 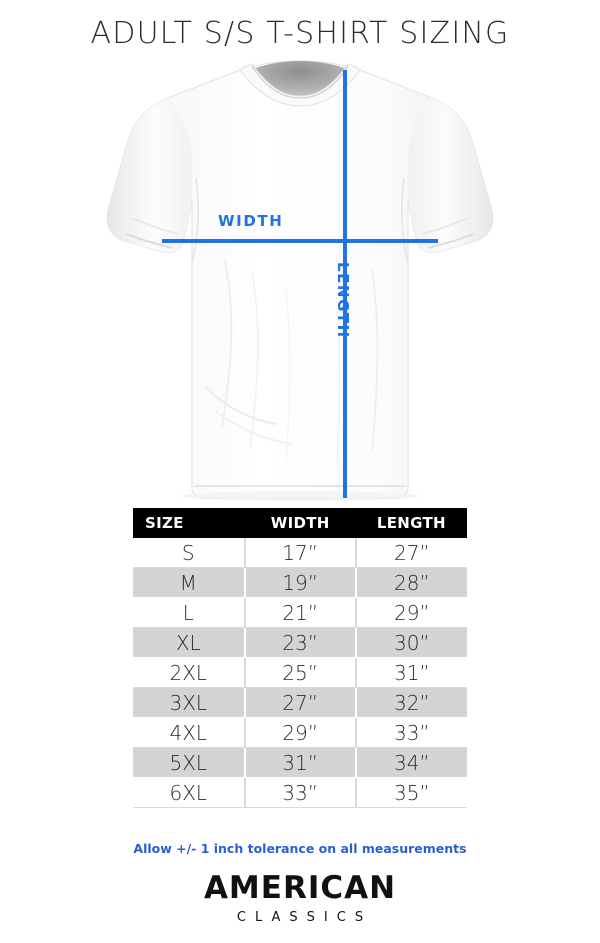 What do you see at coordinates (411, 792) in the screenshot?
I see `cell-length: 35”` at bounding box center [411, 792].